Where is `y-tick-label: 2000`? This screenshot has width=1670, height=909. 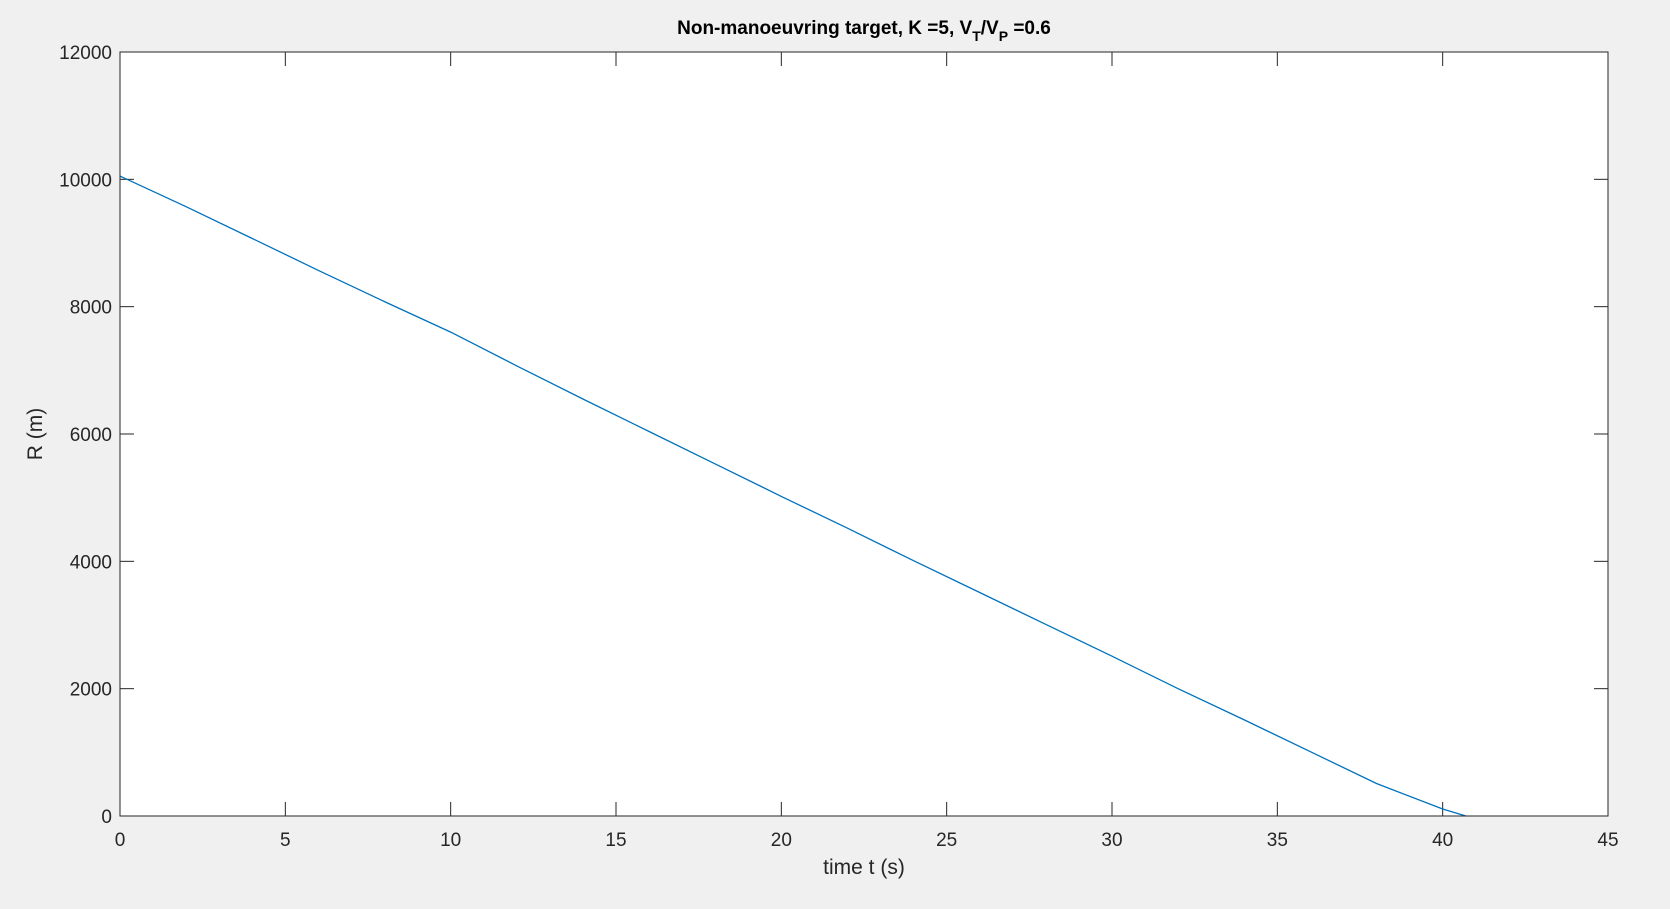
y-tick-label: 2000 is located at coordinates (91, 690).